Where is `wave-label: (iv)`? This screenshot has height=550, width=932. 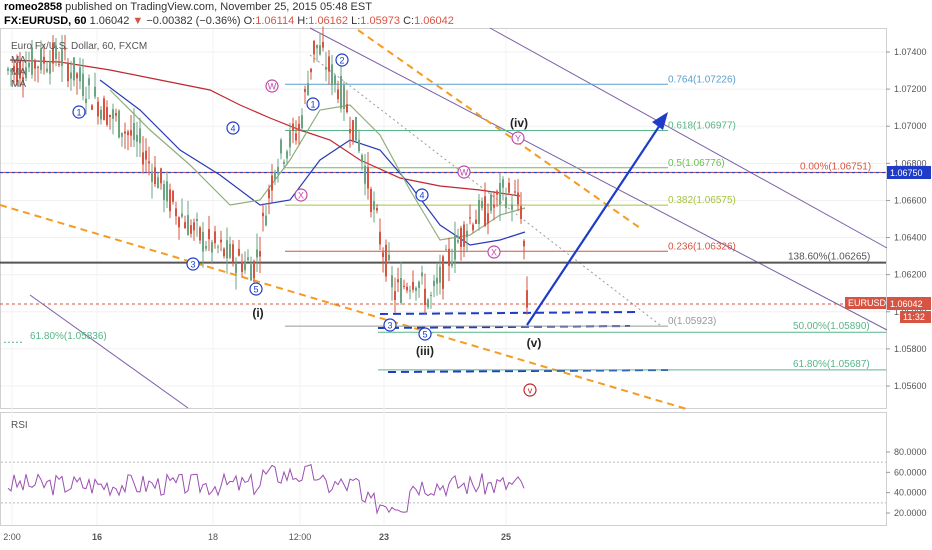
wave-label: (iv) is located at coordinates (519, 123).